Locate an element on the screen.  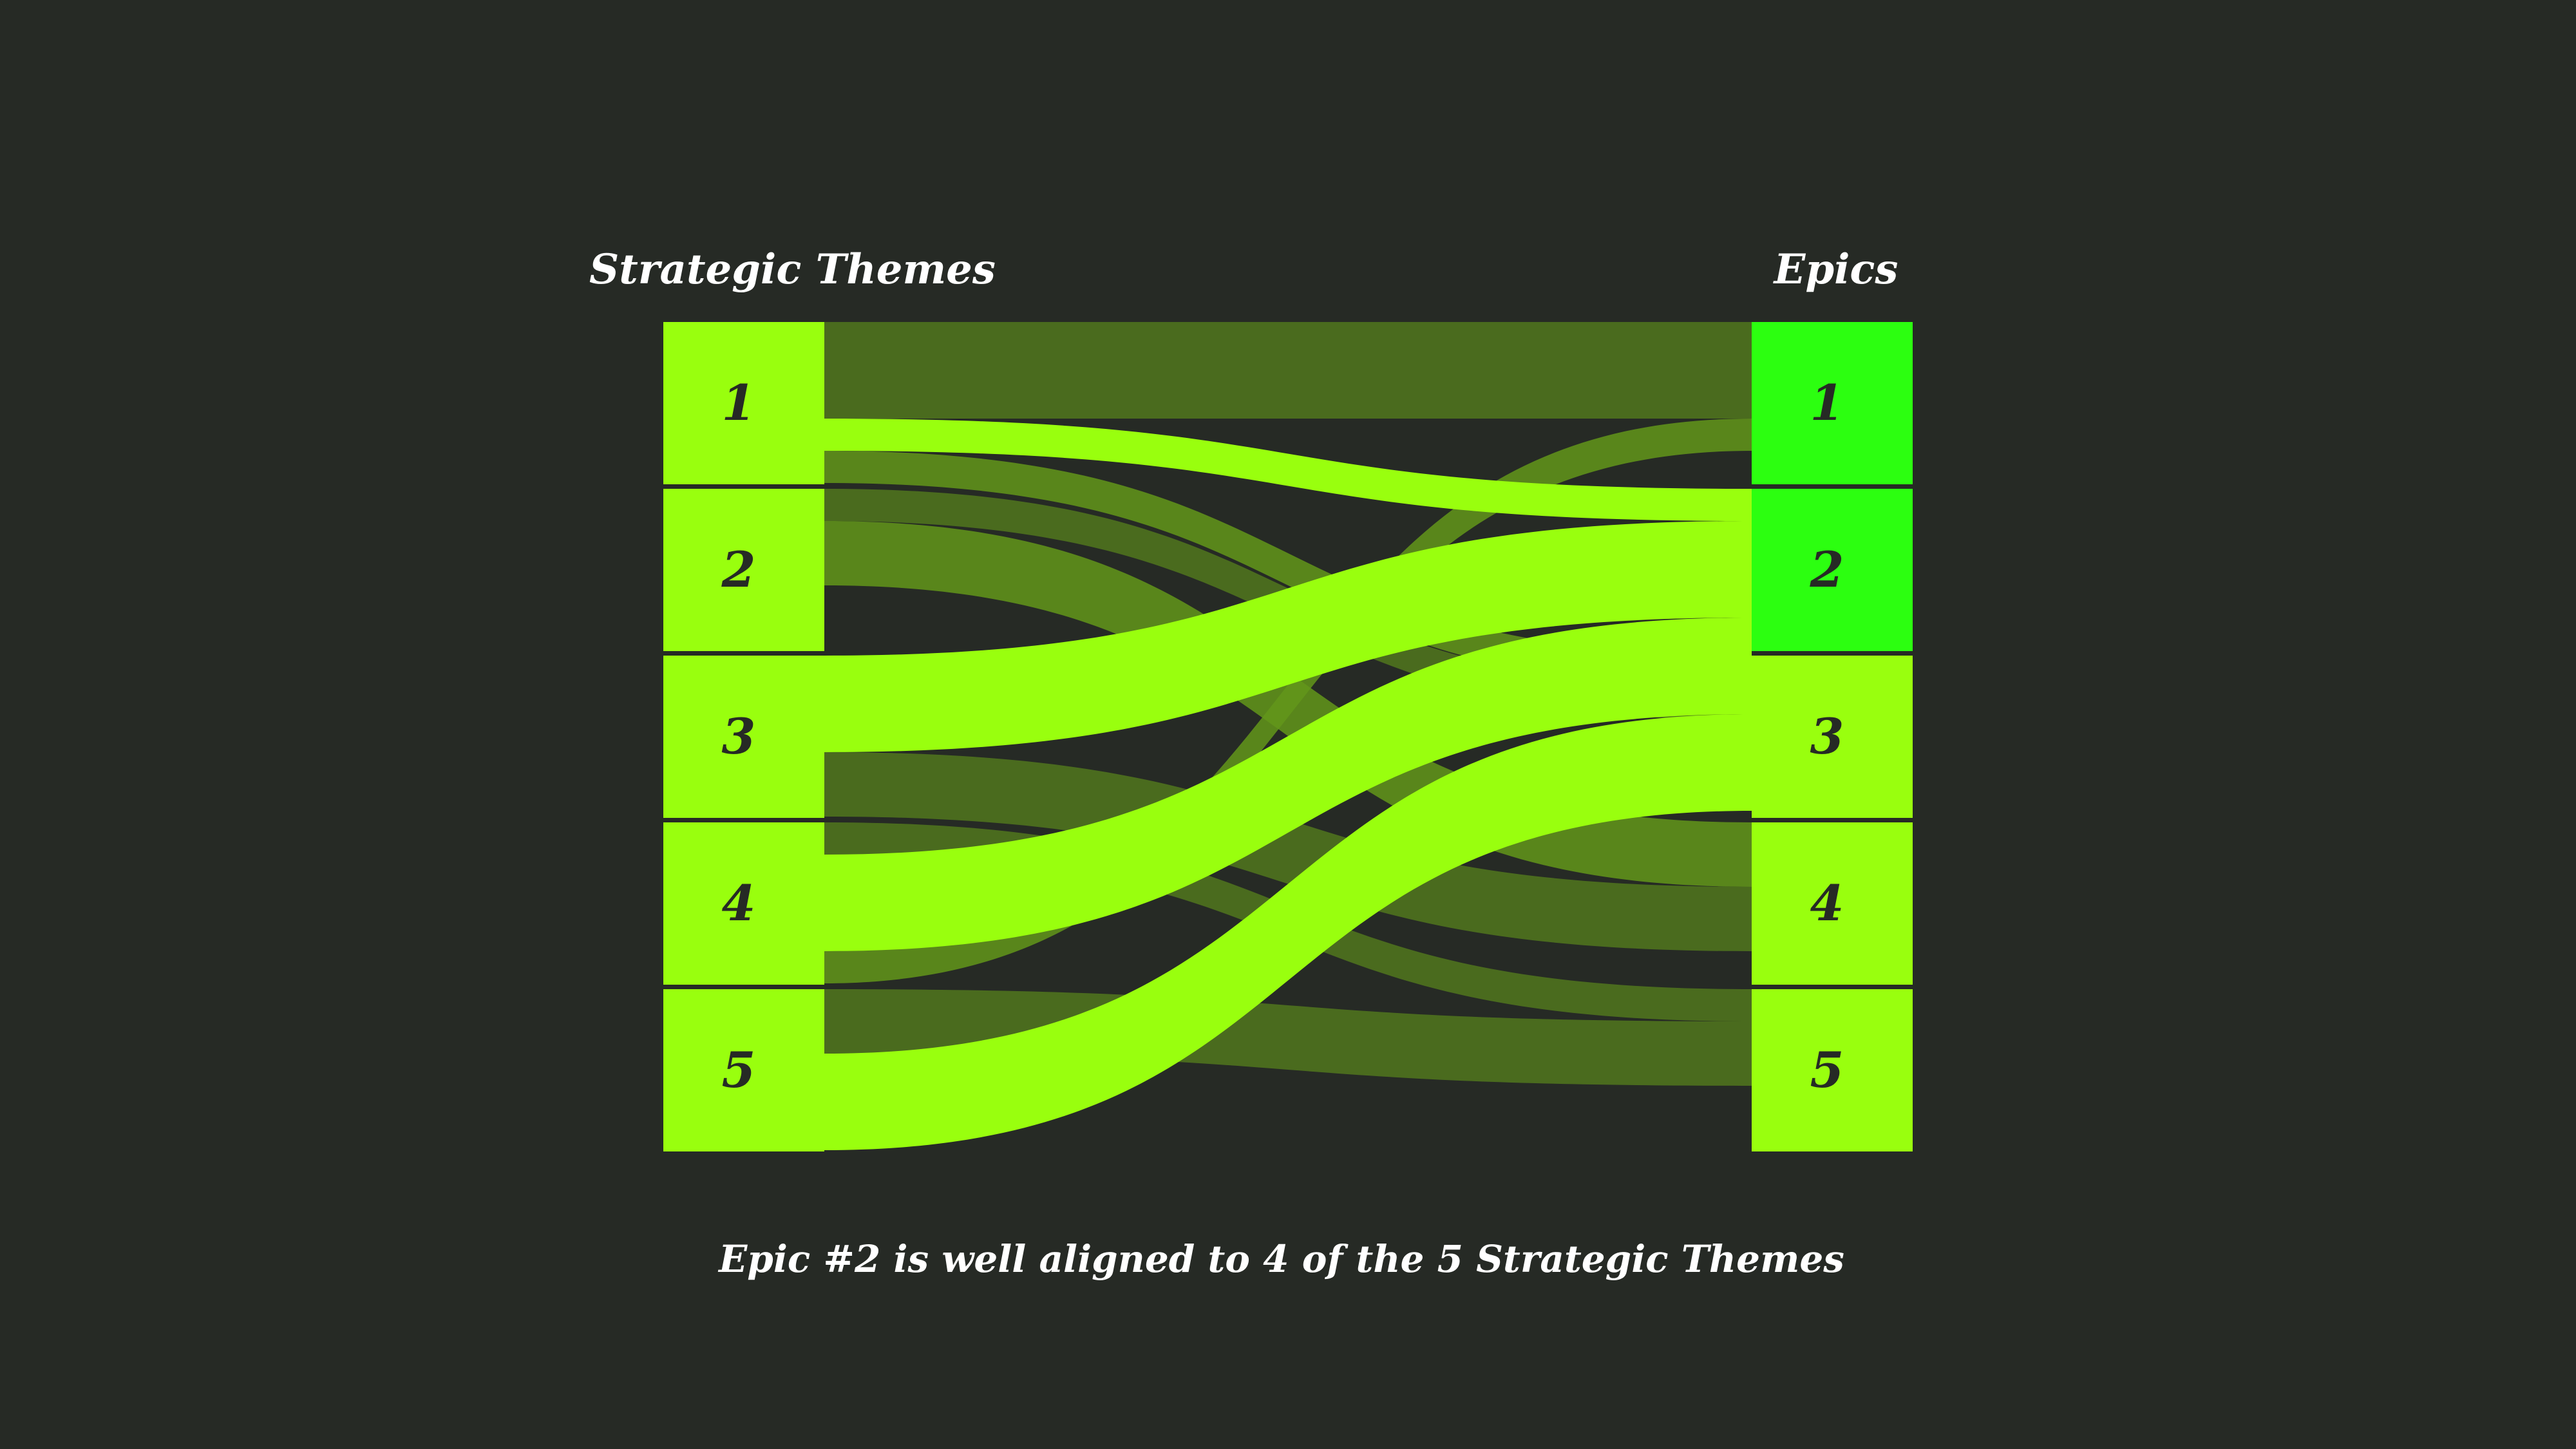
theme-label-5: 5 is located at coordinates (739, 1070).